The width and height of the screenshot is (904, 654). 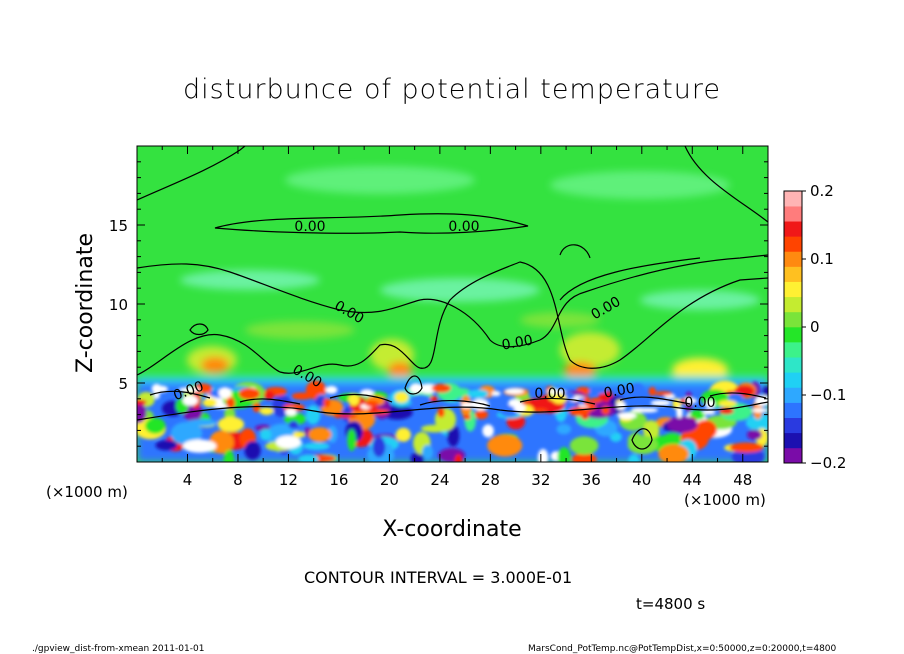 I want to click on y-tick-labels: 5 10 15, so click(x=118, y=305).